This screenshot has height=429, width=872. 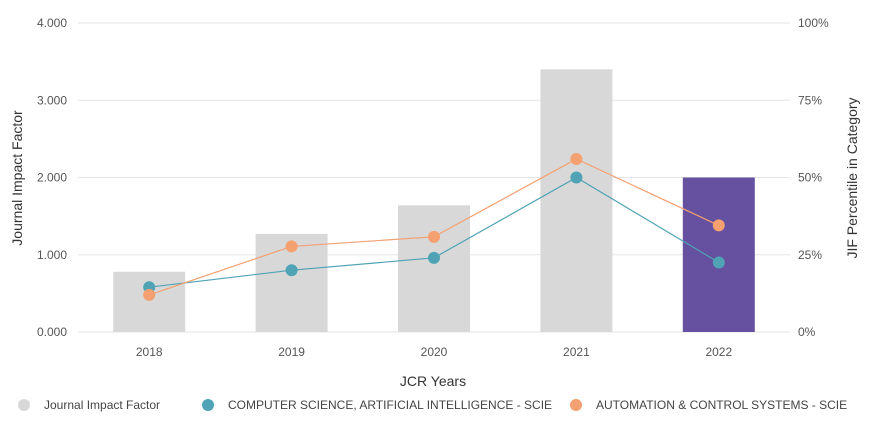 I want to click on y2-tick-label: 25%, so click(x=810, y=255).